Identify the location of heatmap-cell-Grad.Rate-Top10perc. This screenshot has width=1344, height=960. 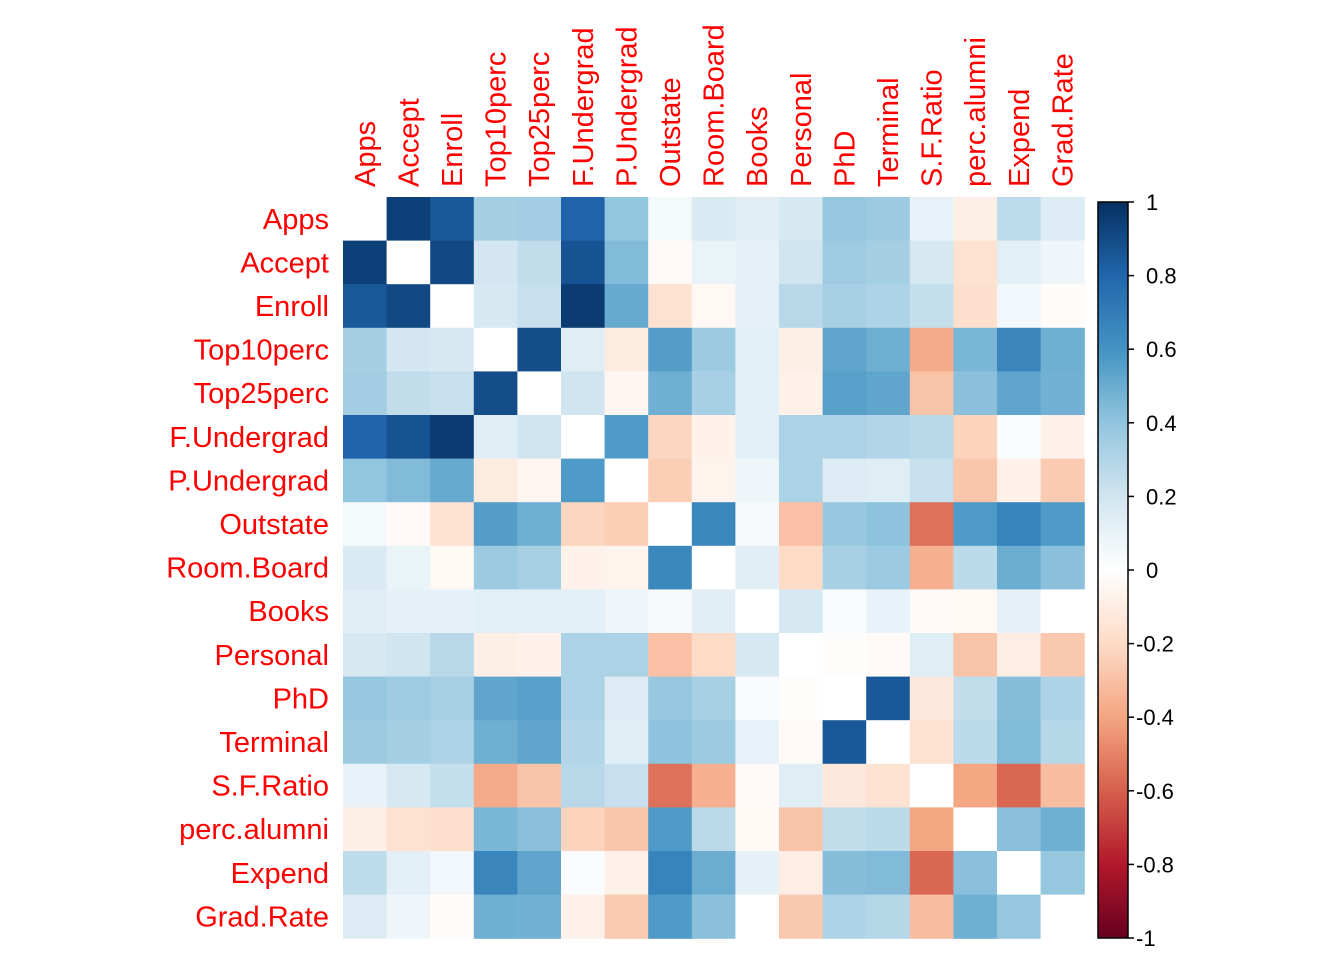
(495, 916).